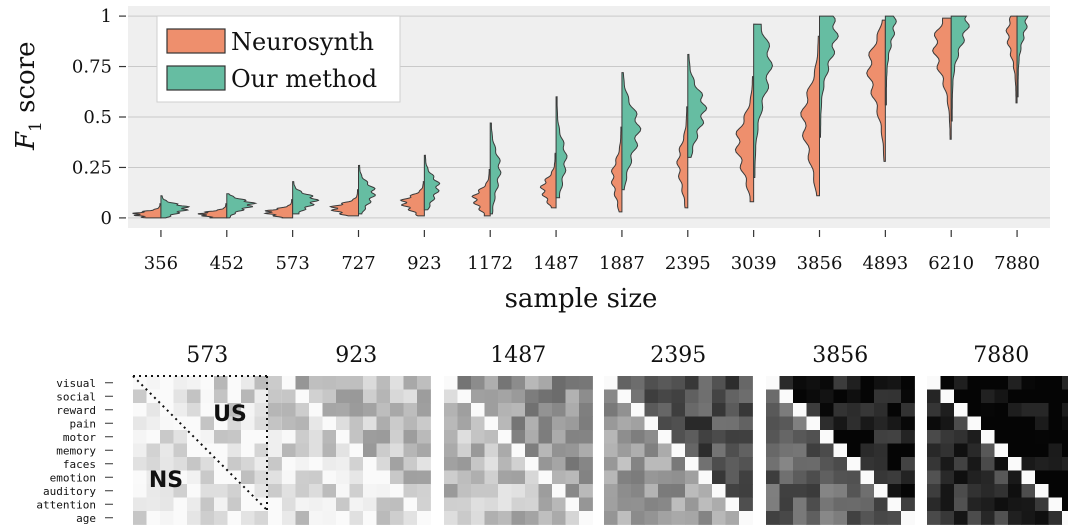  Describe the element at coordinates (200, 443) in the screenshot. I see `heatmap-annotations: US NS` at that location.